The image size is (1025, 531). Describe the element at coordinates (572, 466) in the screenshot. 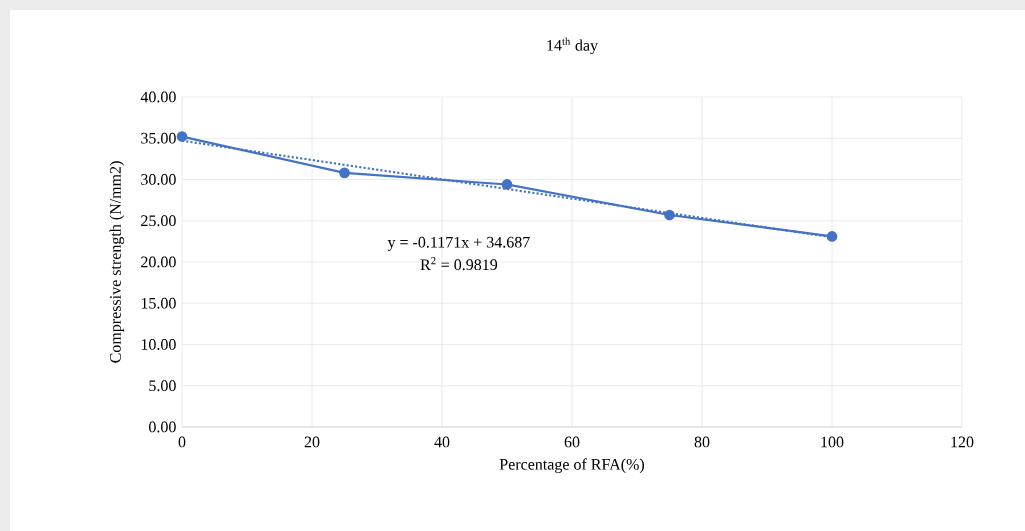

I see `x-axis-title: Percentage of RFA(%)` at that location.